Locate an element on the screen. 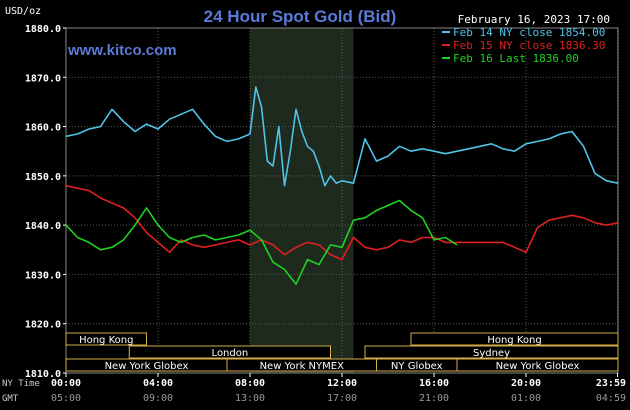  y-tick-label: 1860.0 is located at coordinates (43, 128).